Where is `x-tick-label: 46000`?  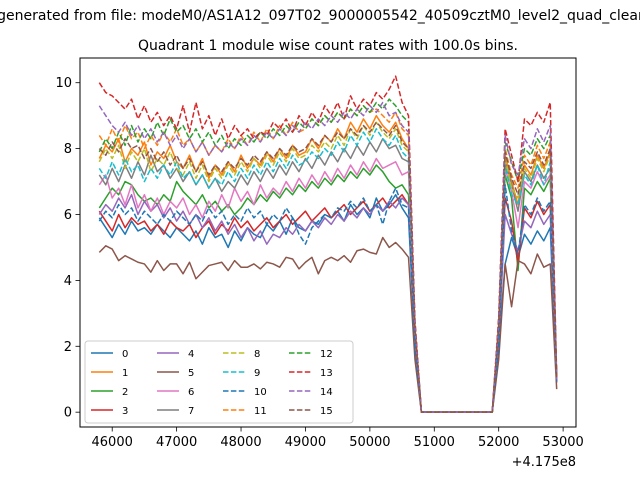 x-tick-label: 46000 is located at coordinates (112, 442).